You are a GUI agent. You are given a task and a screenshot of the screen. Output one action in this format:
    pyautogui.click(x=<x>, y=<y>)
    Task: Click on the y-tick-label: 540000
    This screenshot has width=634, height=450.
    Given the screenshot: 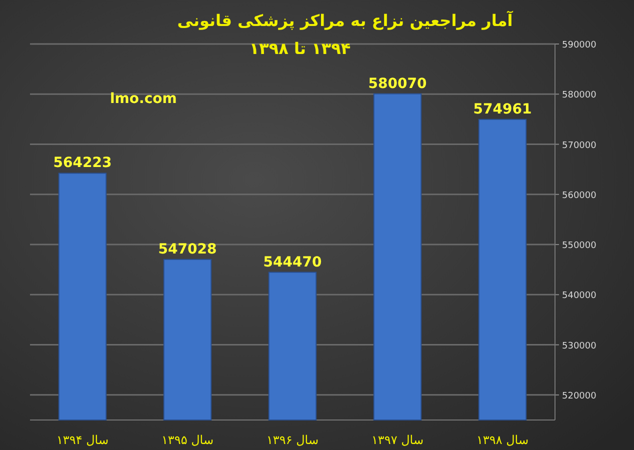 What is the action you would take?
    pyautogui.click(x=579, y=296)
    